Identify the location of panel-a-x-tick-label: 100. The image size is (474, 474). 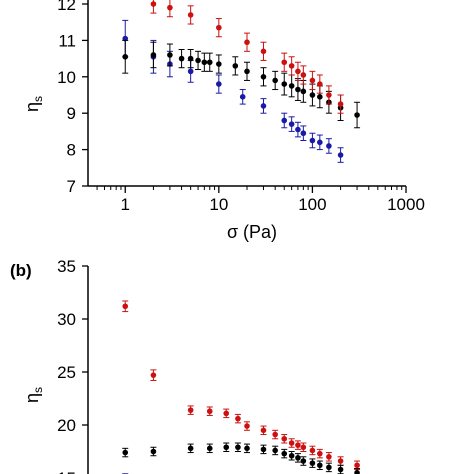
(312, 204).